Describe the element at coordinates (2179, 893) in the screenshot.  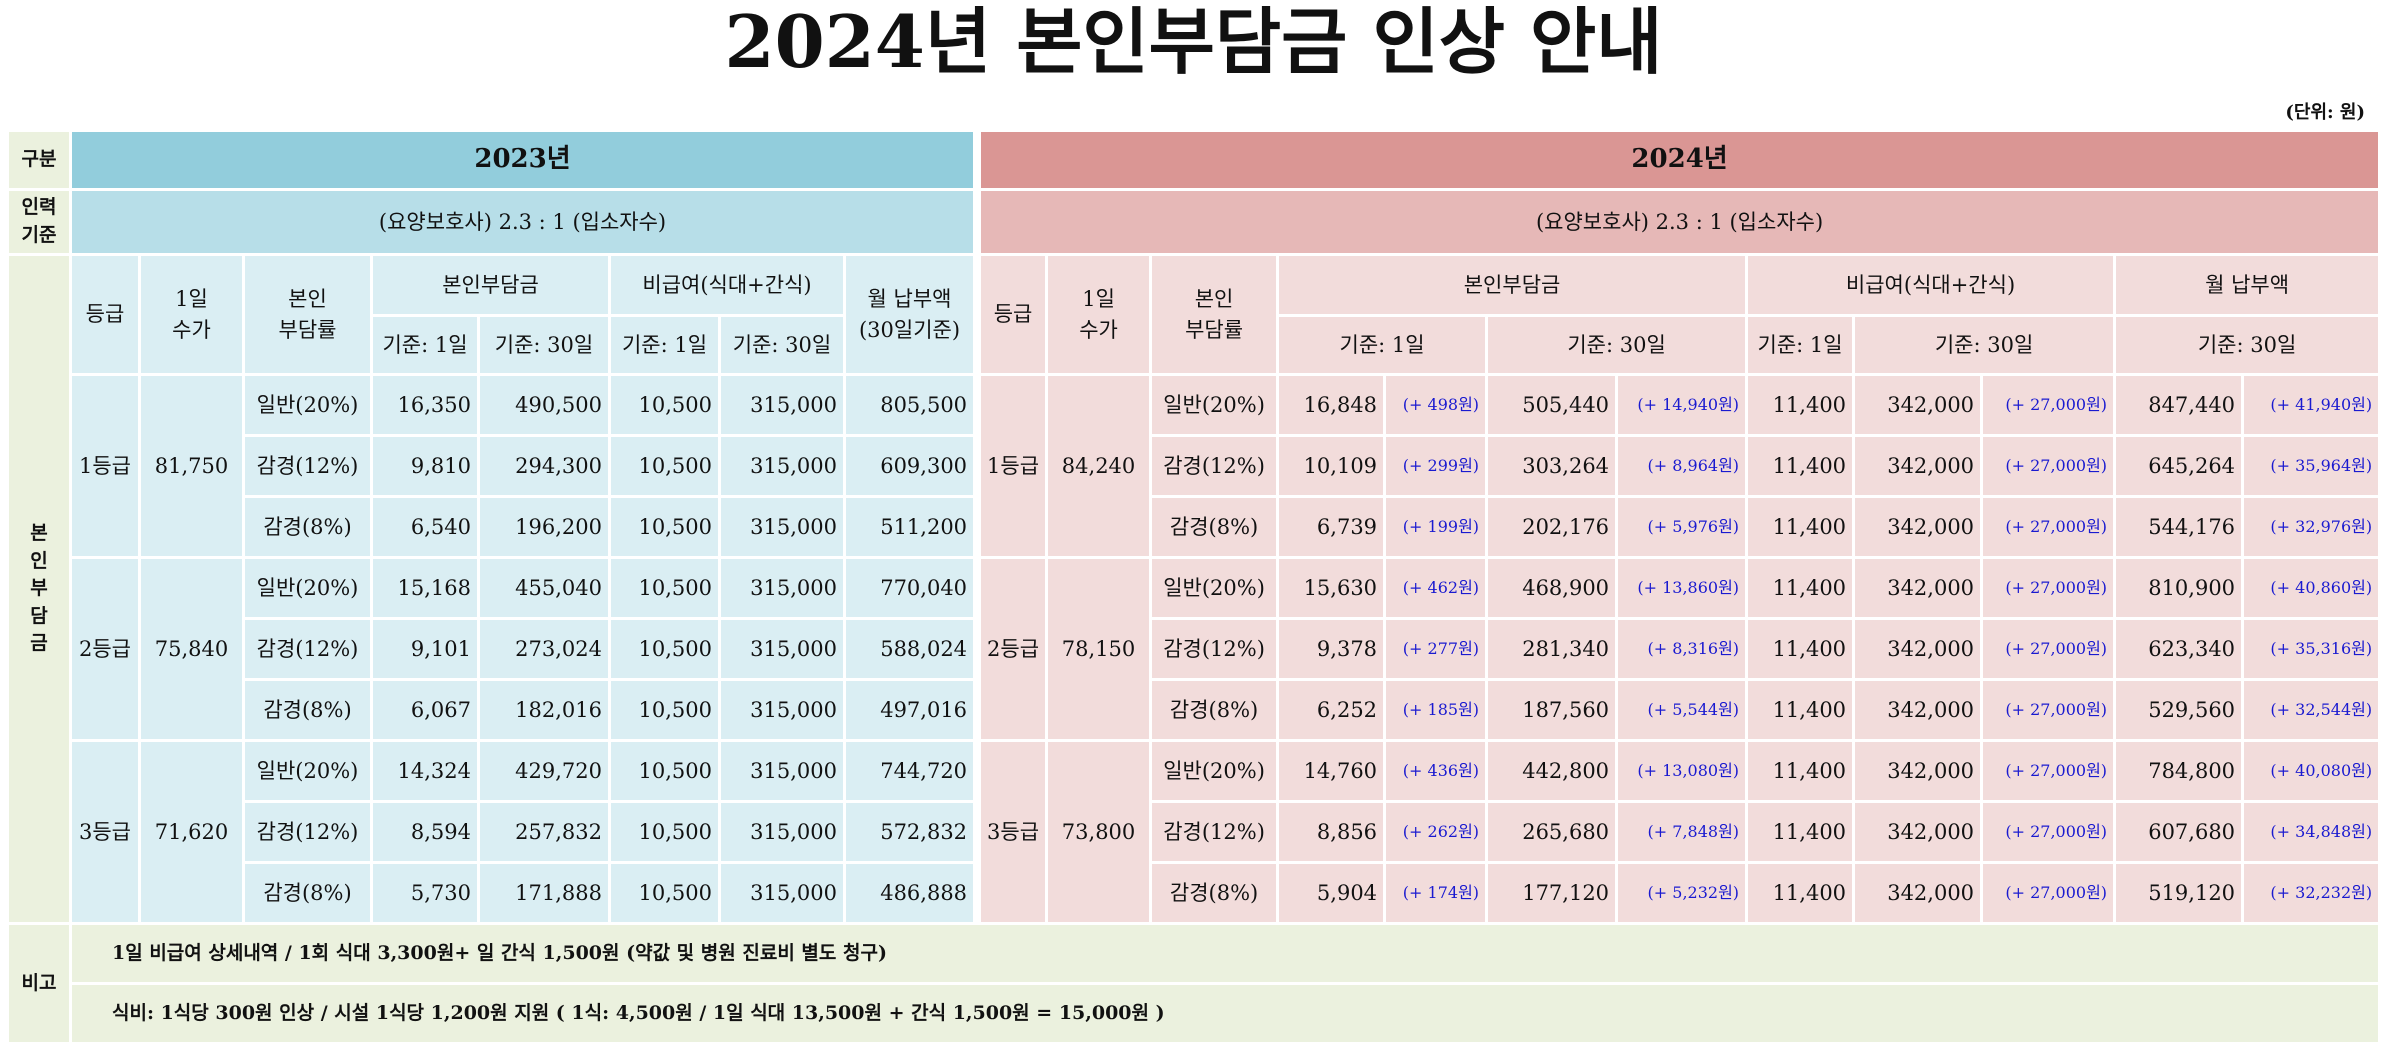
I see `amount: 519,120` at that location.